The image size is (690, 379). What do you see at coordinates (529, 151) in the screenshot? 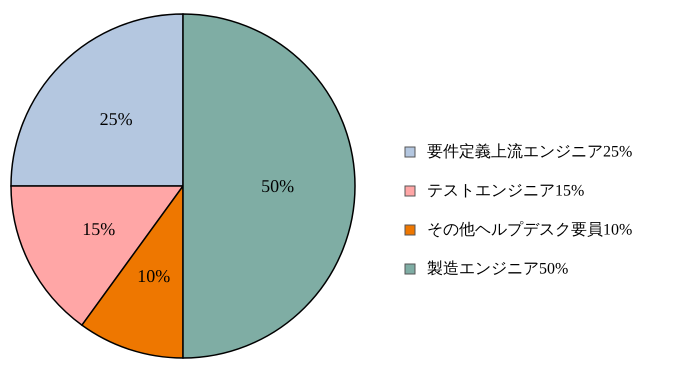
I see `legend-label: 要件定義上流エンジニア25%` at bounding box center [529, 151].